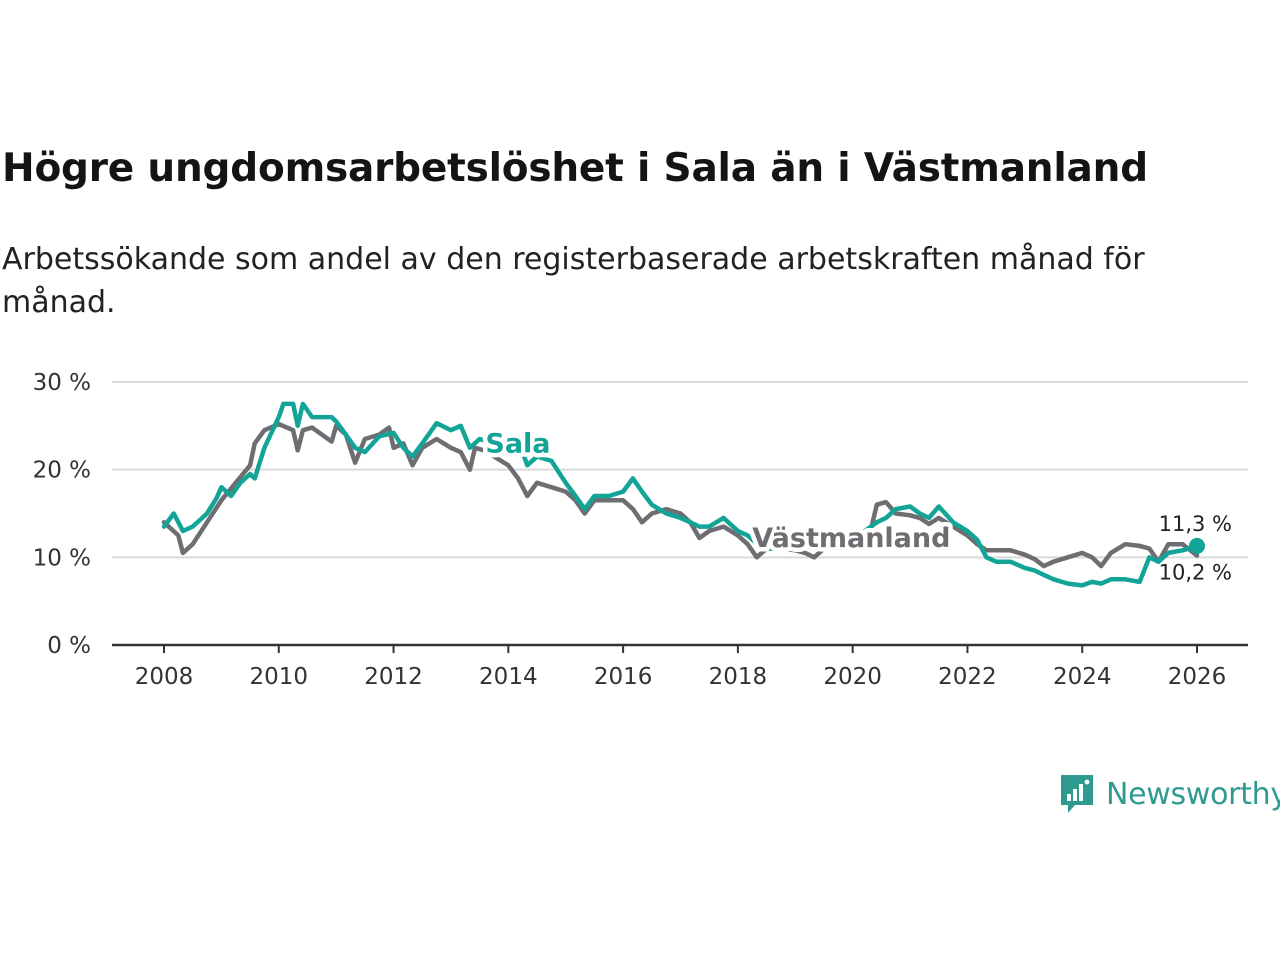 This screenshot has height=960, width=1280. I want to click on series-label-sala: Sala, so click(517, 443).